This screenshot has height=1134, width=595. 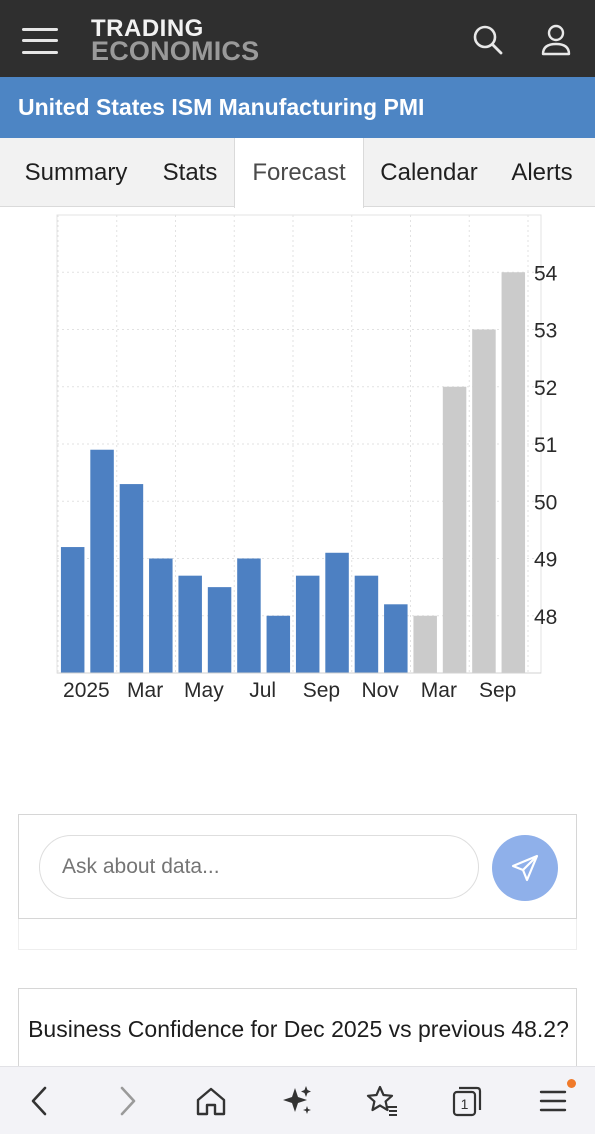 I want to click on tab-stats: Stats, so click(x=190, y=172).